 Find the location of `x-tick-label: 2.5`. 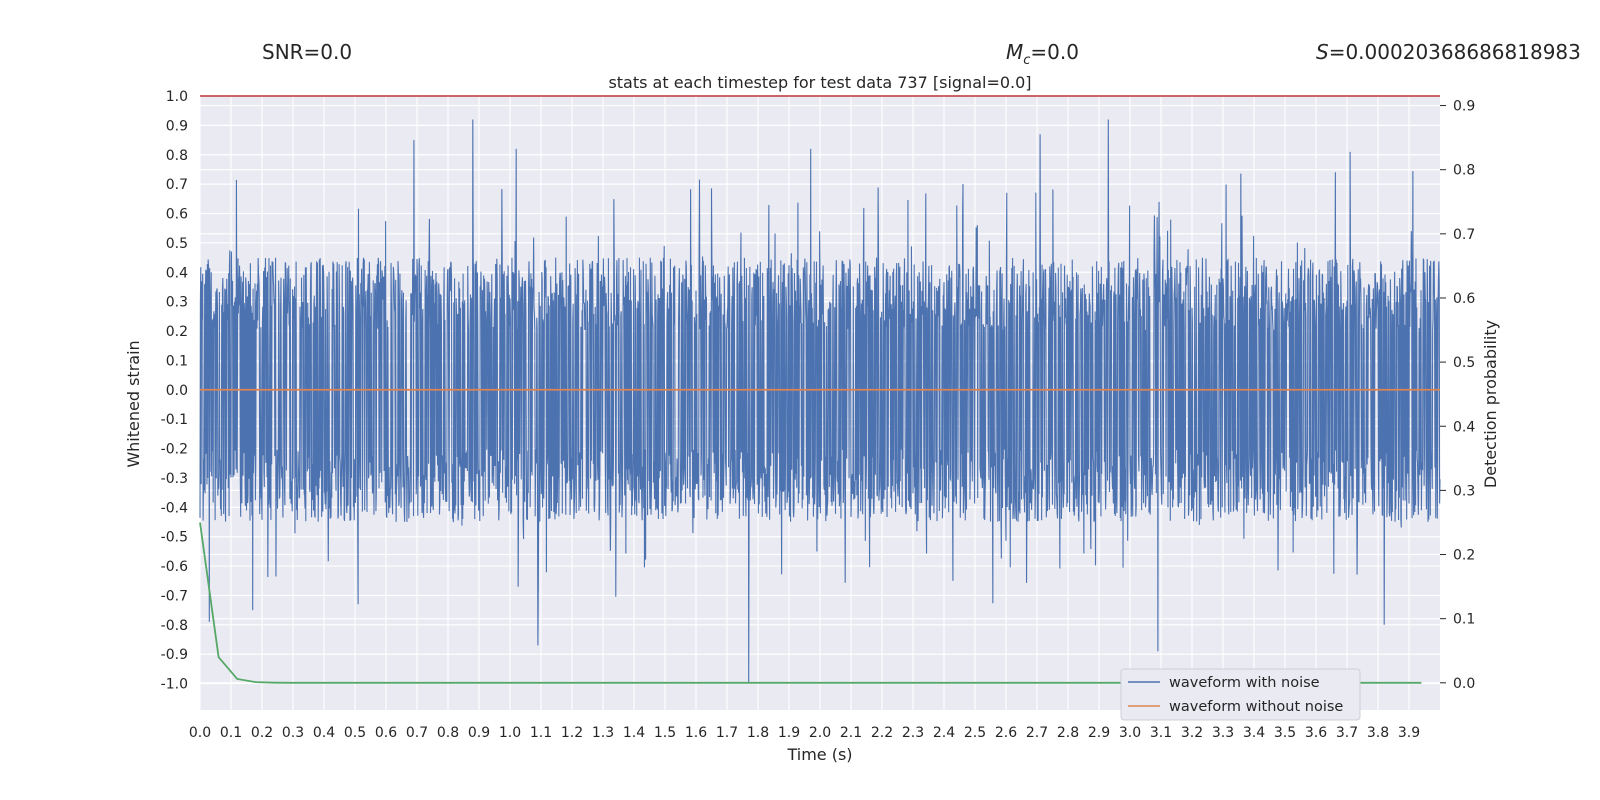

x-tick-label: 2.5 is located at coordinates (975, 733).